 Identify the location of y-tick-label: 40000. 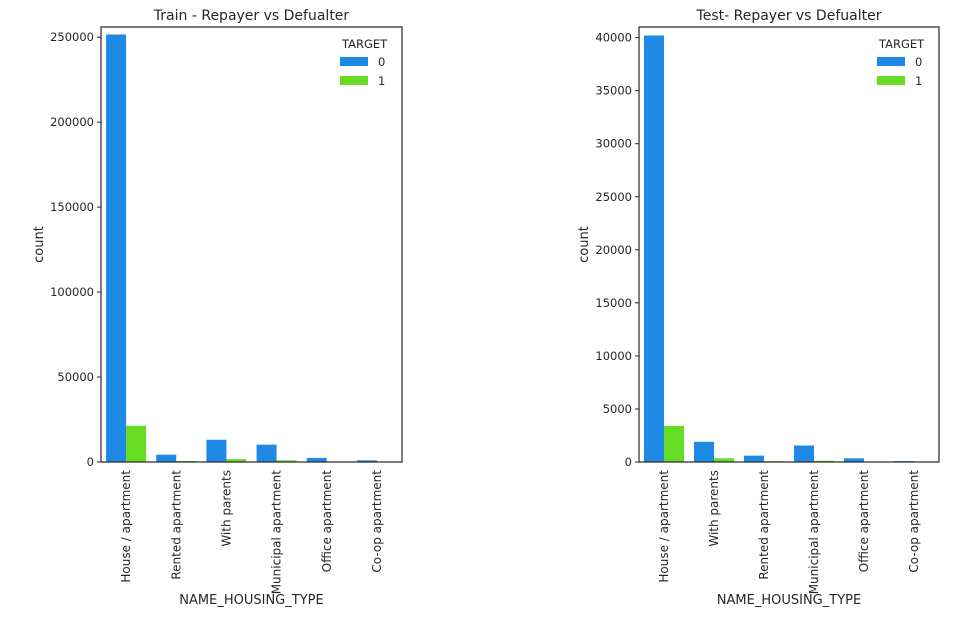
(613, 38).